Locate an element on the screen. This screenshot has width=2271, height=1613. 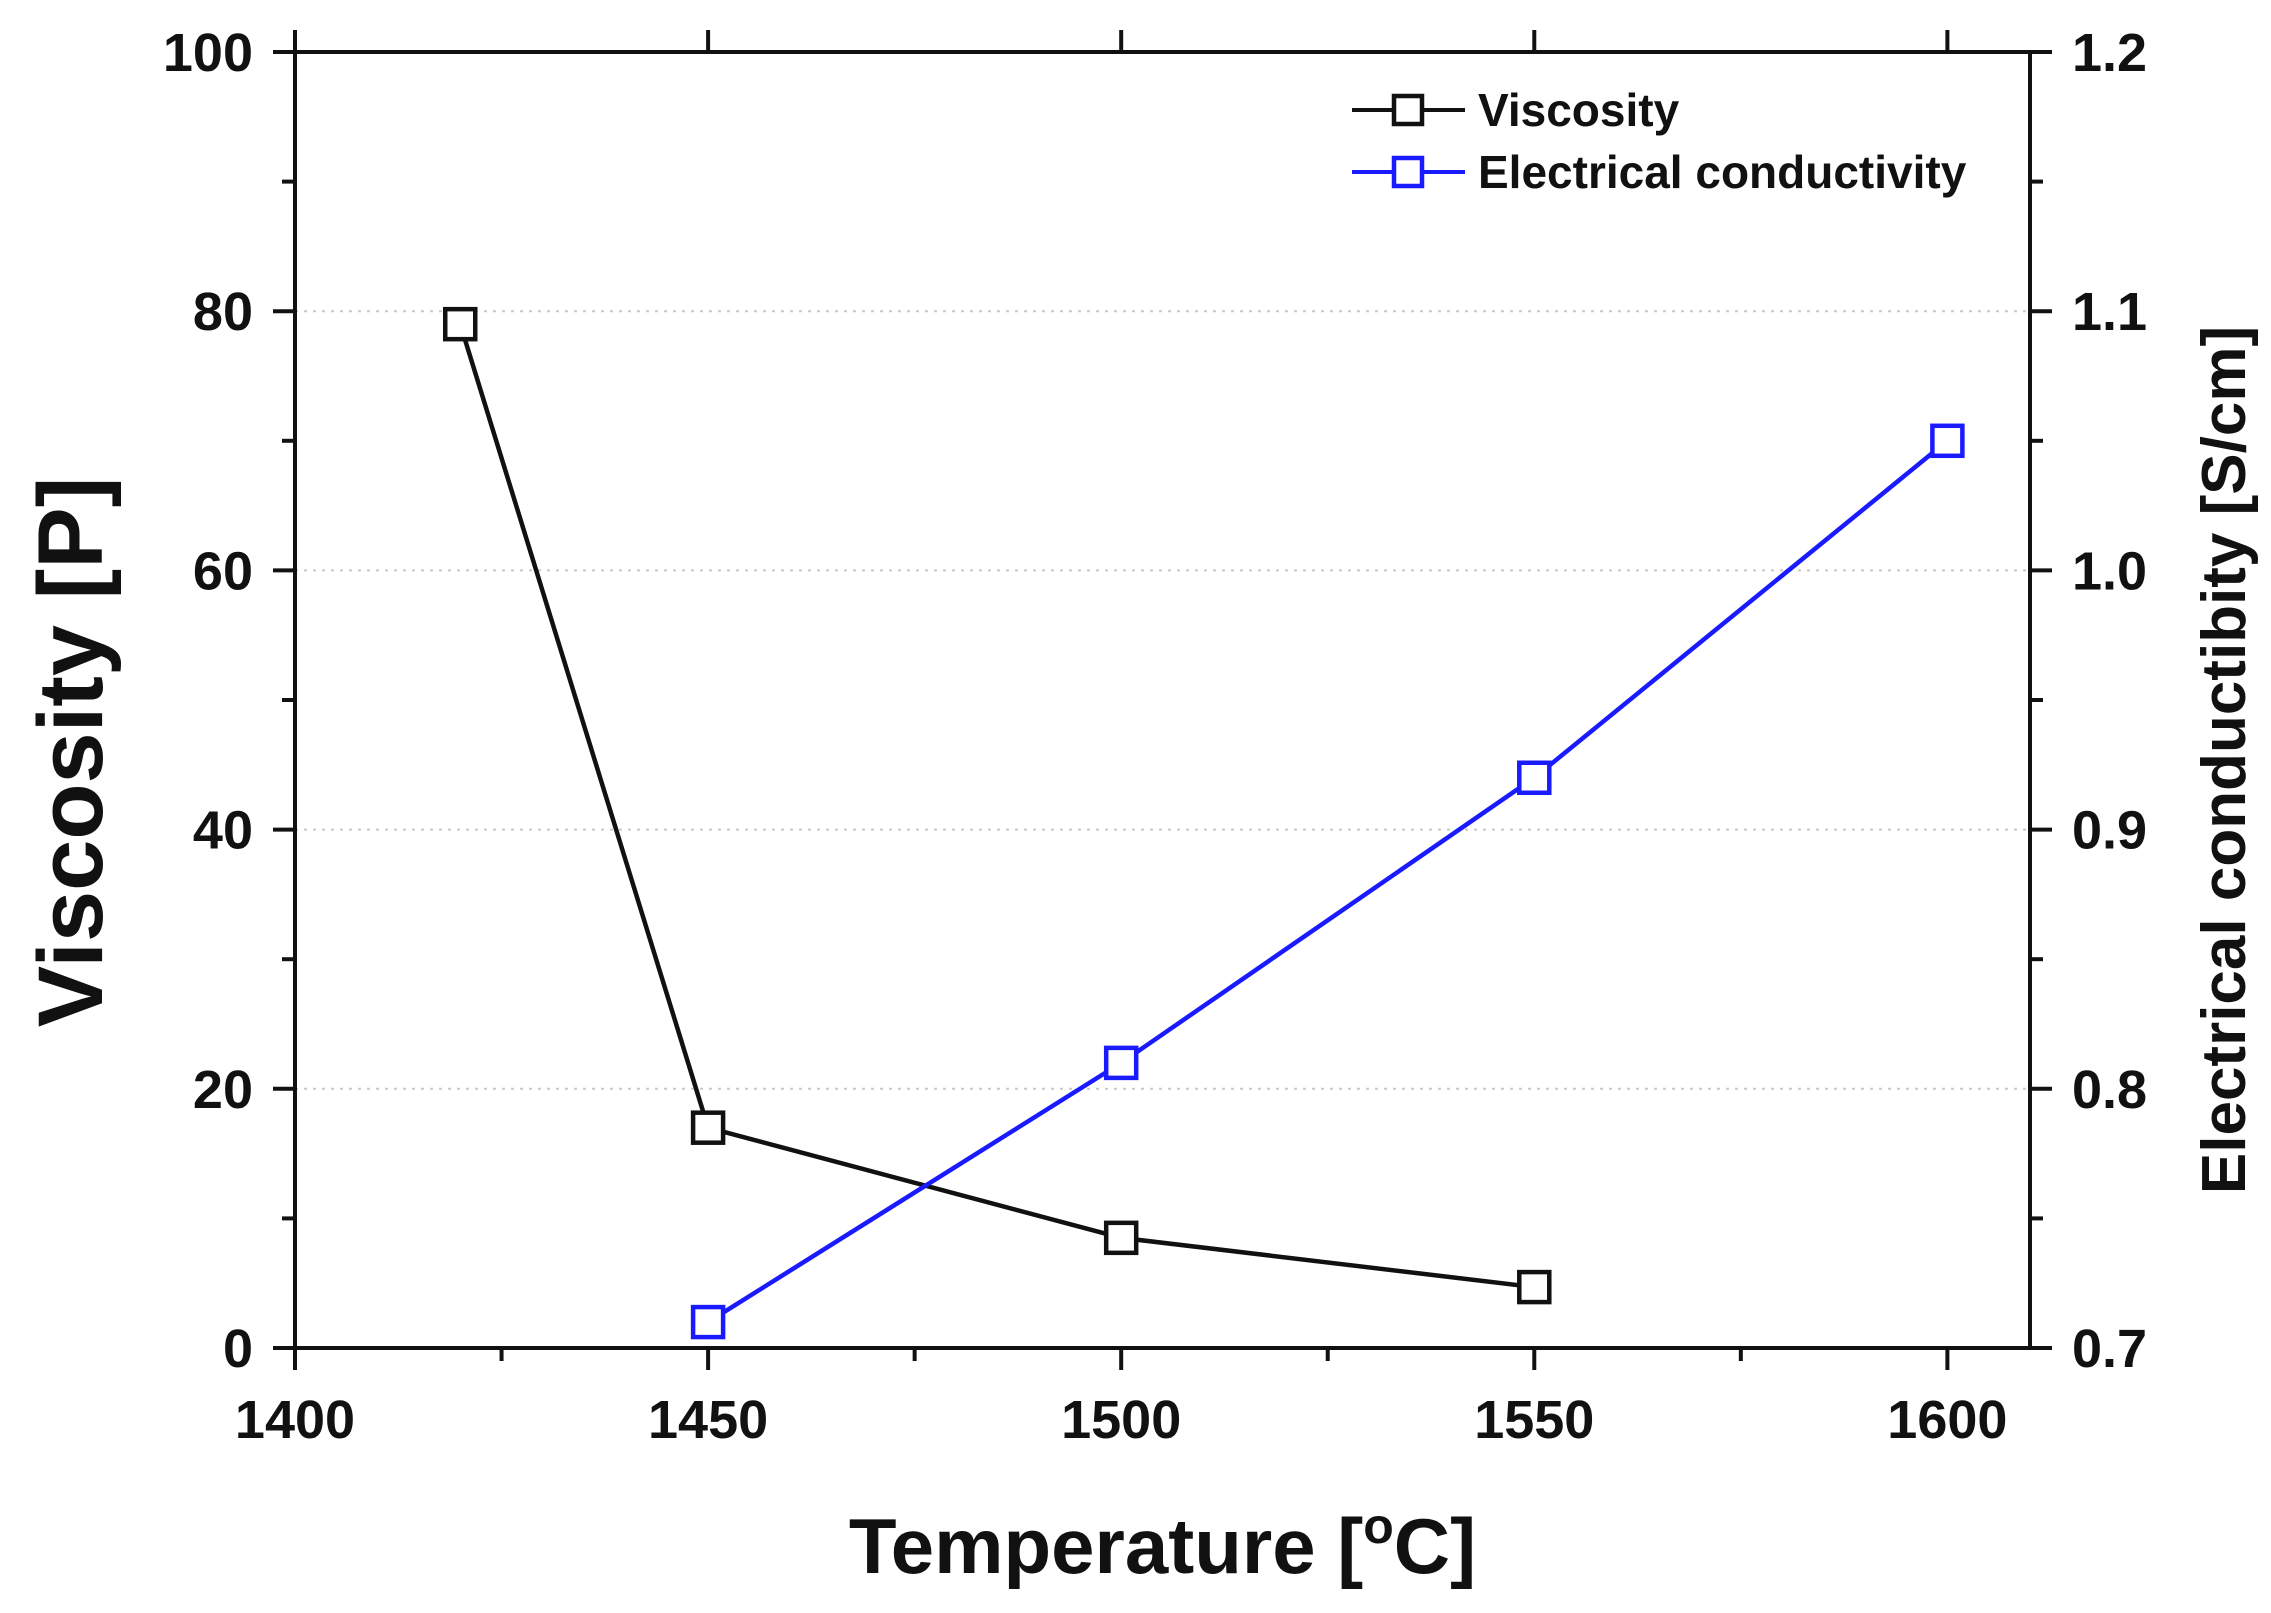
x-axis-title: Temperature [oC] is located at coordinates (1162, 1544).